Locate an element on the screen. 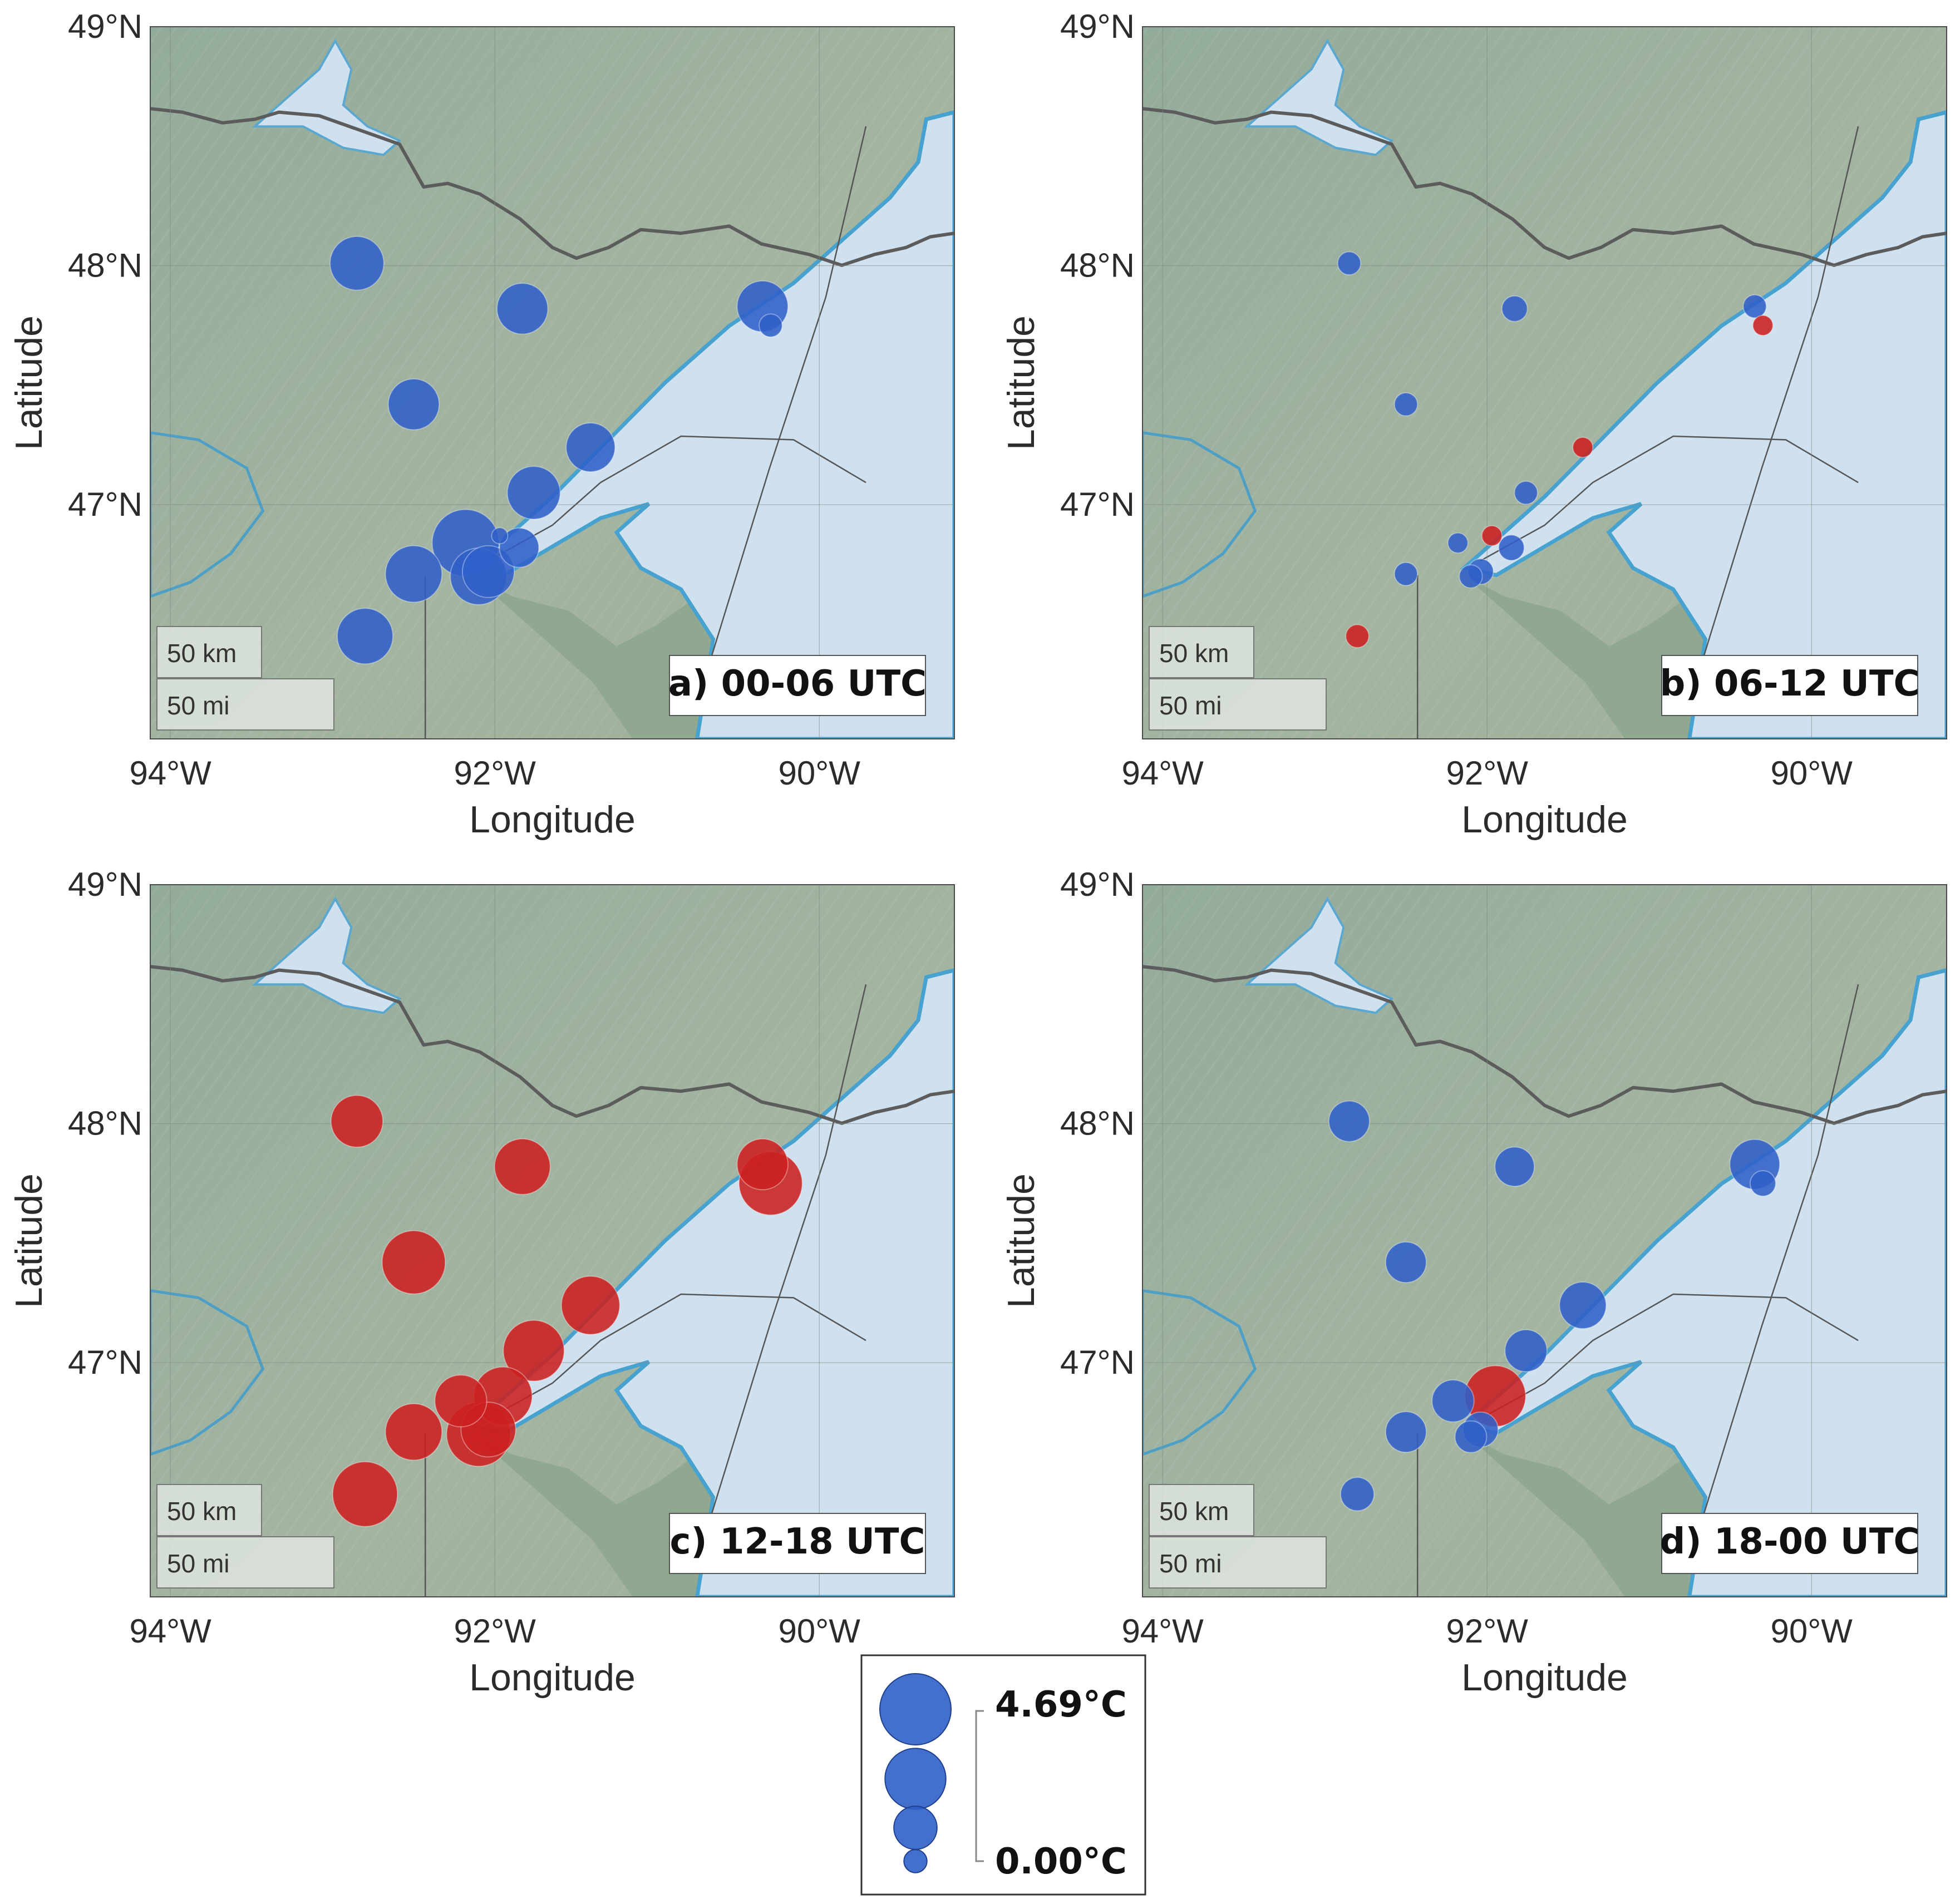  northern-lake is located at coordinates (327, 955).